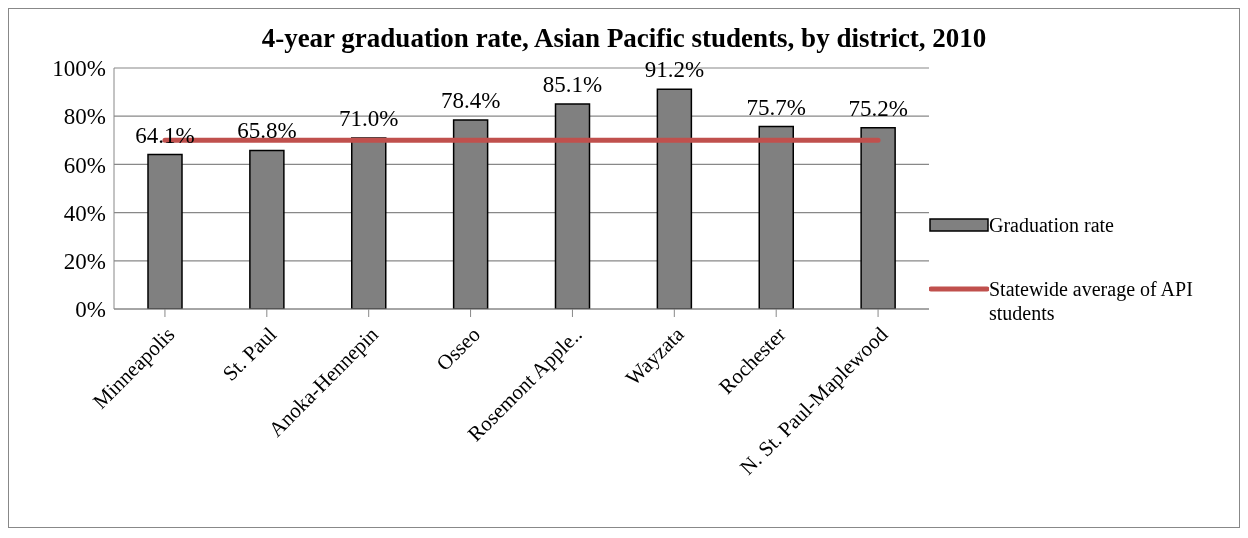 The image size is (1248, 538). I want to click on y-tick-label: 60%, so click(84, 165).